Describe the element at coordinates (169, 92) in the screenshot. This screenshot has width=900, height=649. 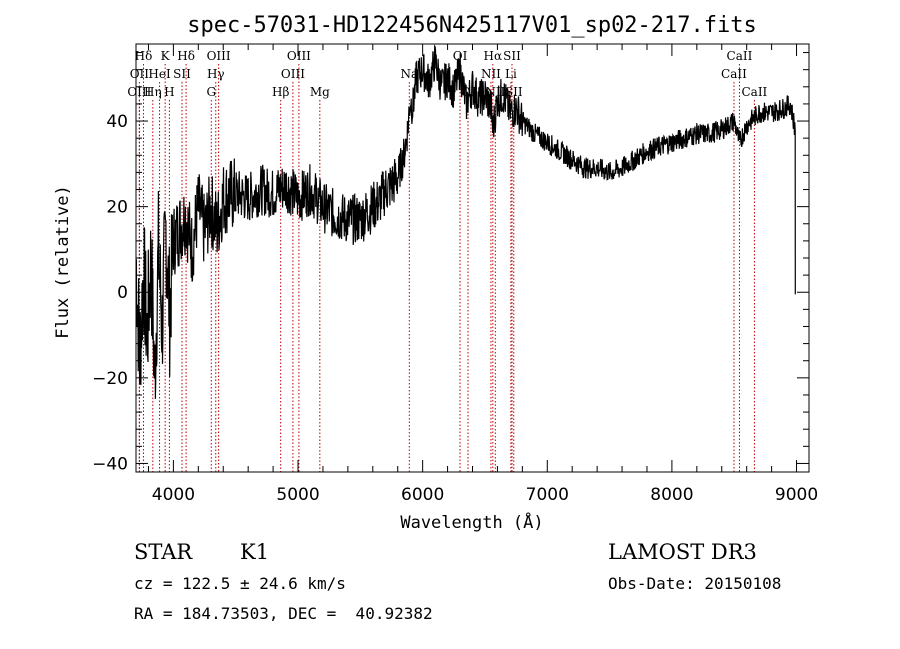
I see `spectral-line-label: H` at that location.